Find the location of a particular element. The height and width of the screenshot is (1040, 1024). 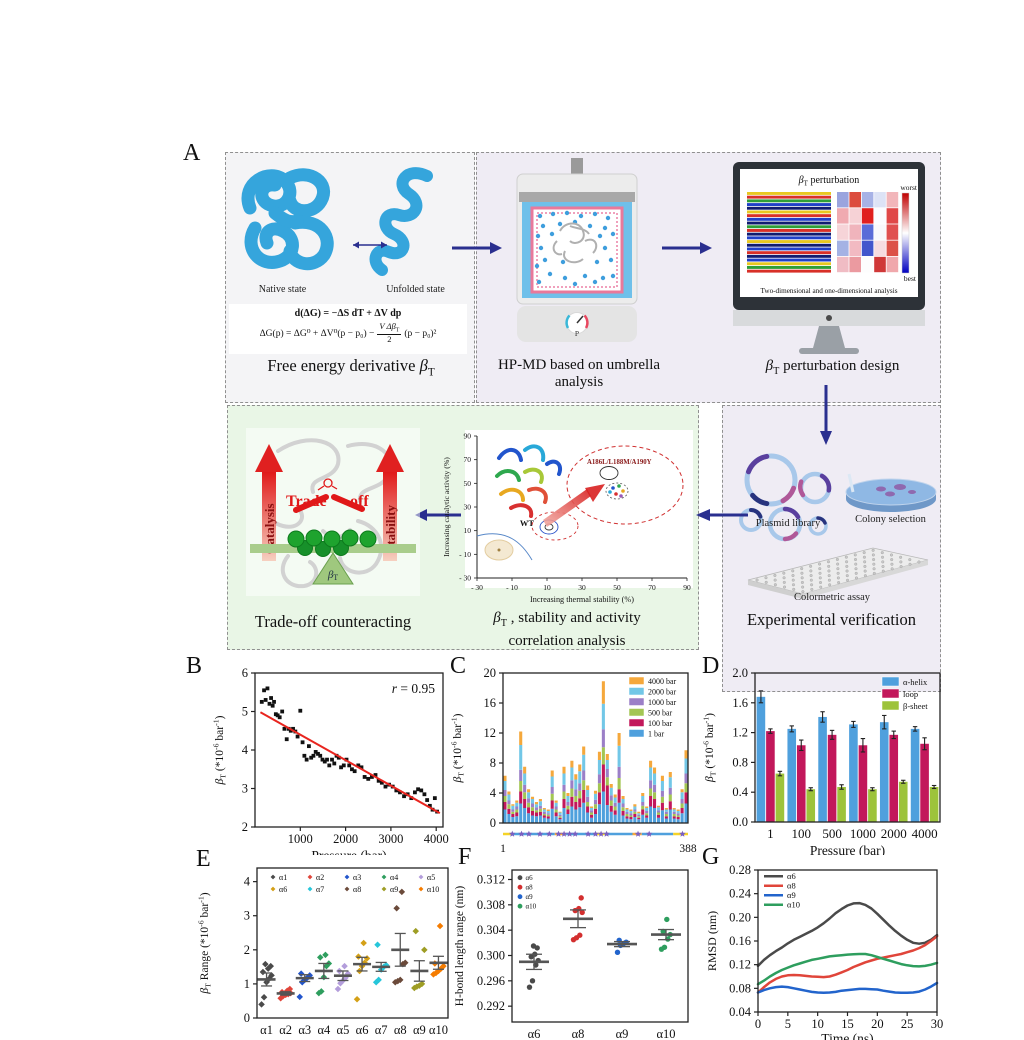

experimental-verification-box is located at coordinates (831, 548).